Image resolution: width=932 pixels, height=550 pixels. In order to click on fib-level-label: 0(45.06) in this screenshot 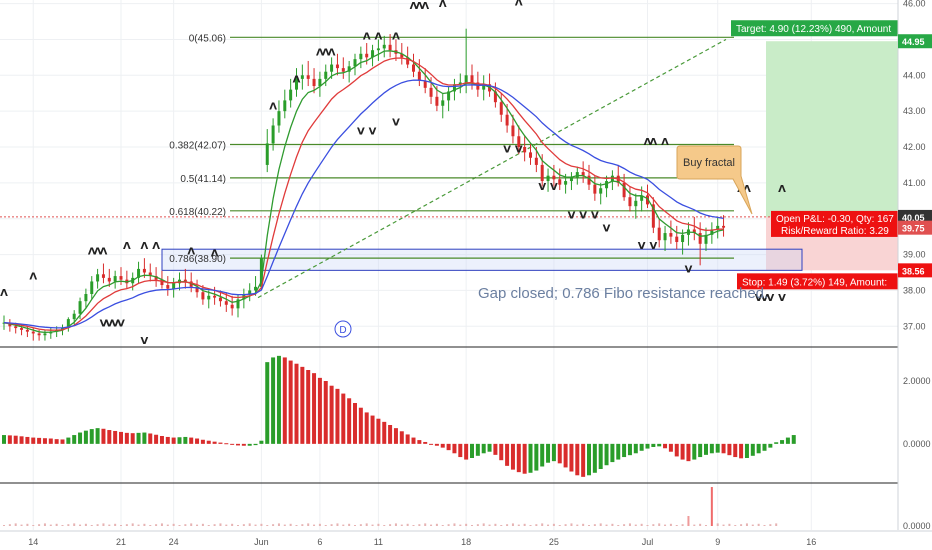, I will do `click(207, 38)`.